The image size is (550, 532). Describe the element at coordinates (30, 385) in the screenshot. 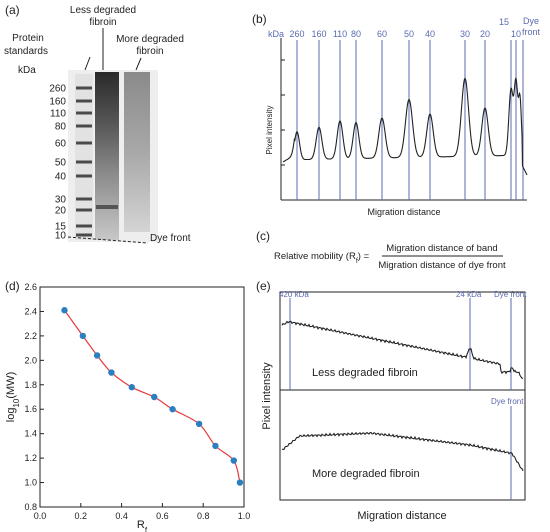

I see `tick-label-y-d: 1.8` at that location.